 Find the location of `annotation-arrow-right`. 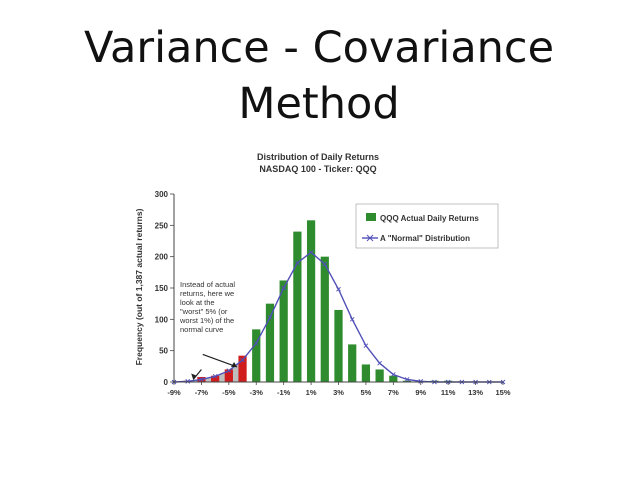

annotation-arrow-right is located at coordinates (220, 360).